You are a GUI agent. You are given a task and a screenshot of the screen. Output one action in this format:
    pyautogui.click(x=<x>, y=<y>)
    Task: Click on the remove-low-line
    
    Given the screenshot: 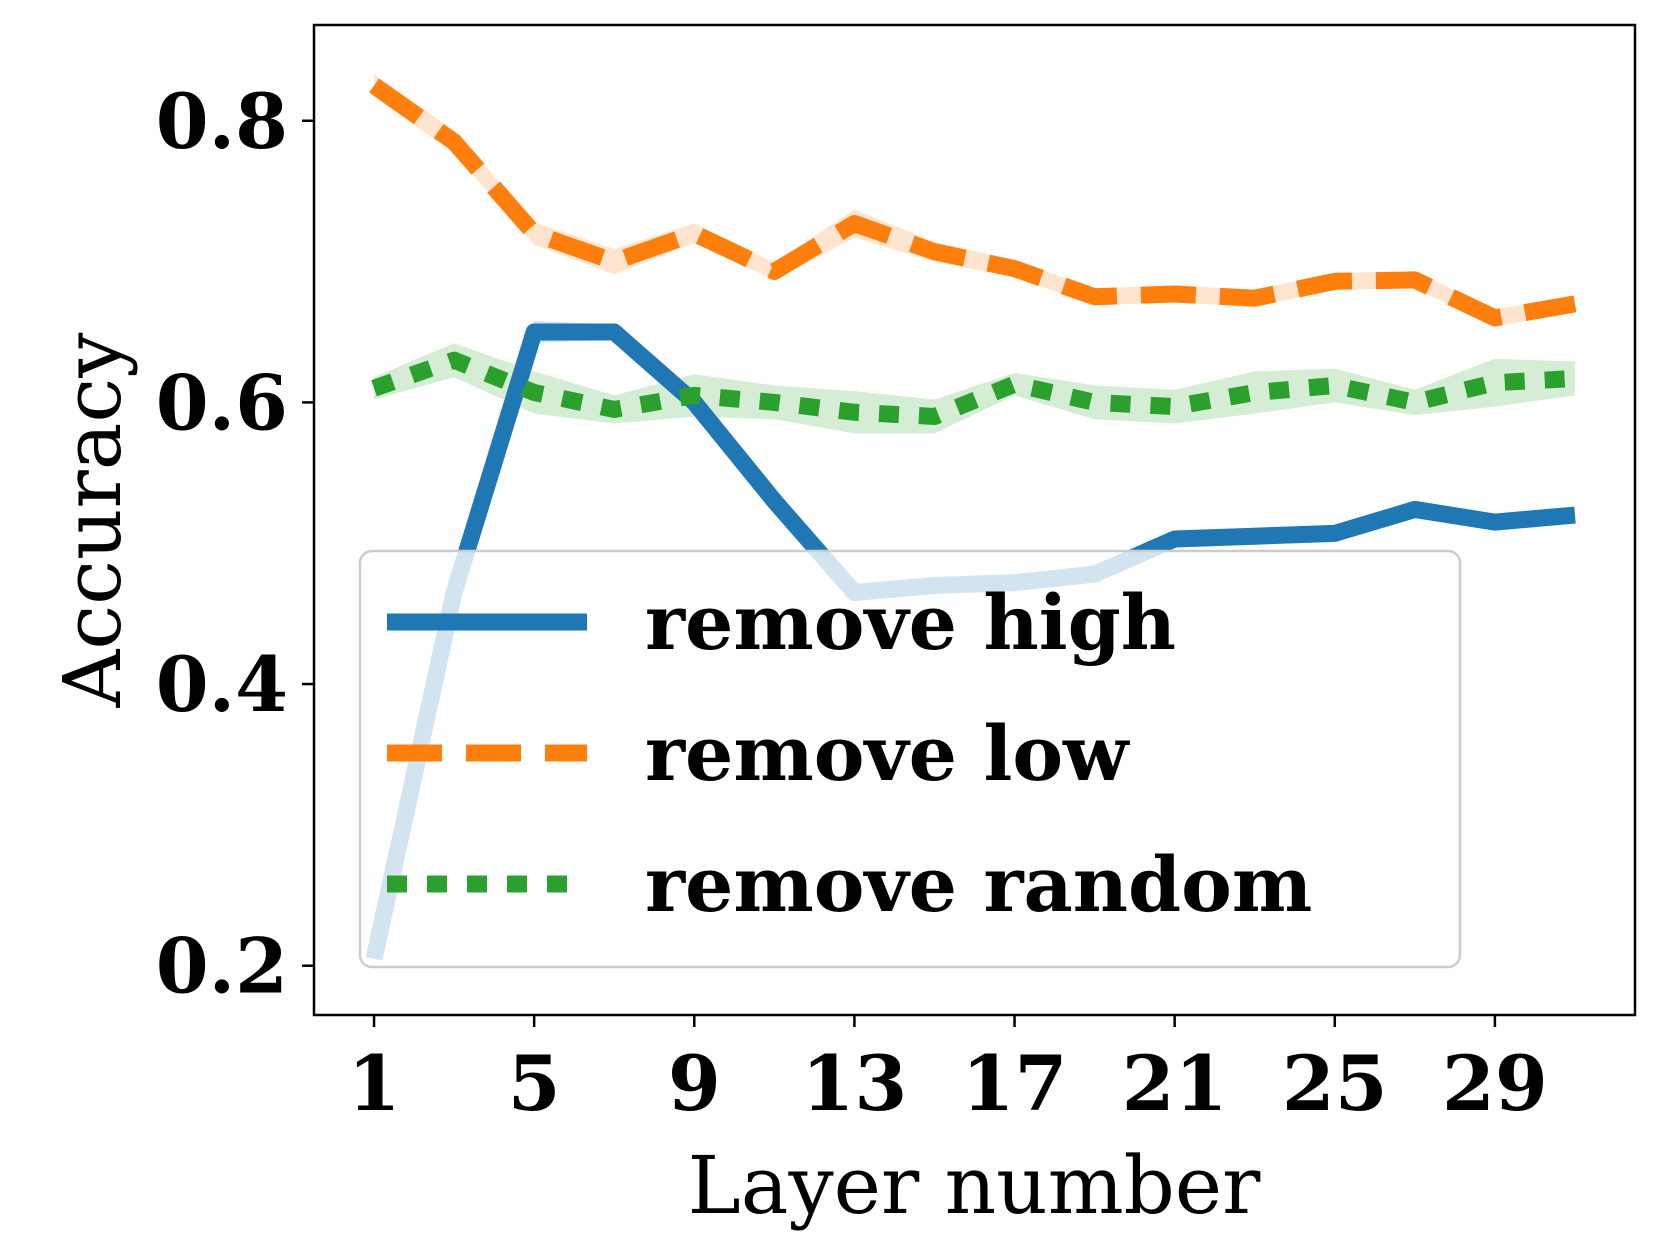 What is the action you would take?
    pyautogui.click(x=973, y=202)
    